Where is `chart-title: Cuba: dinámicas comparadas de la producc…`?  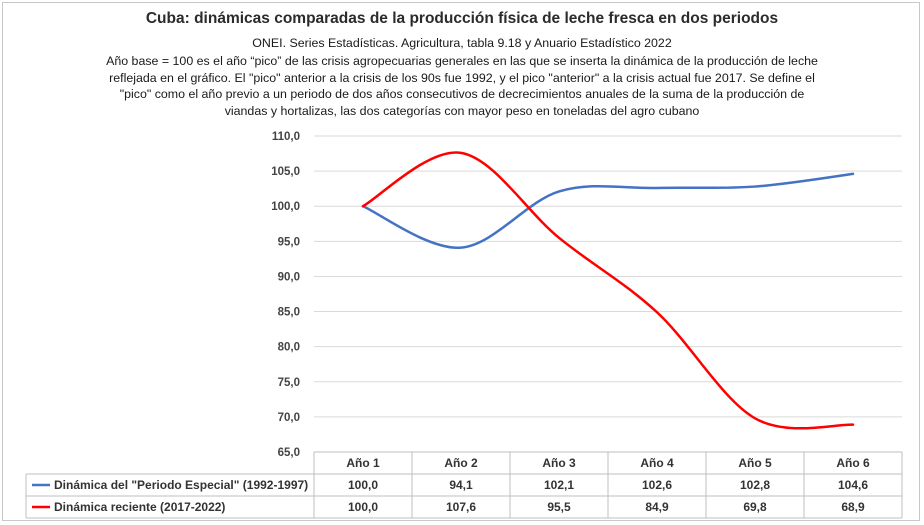
chart-title: Cuba: dinámicas comparadas de la producc… is located at coordinates (462, 18).